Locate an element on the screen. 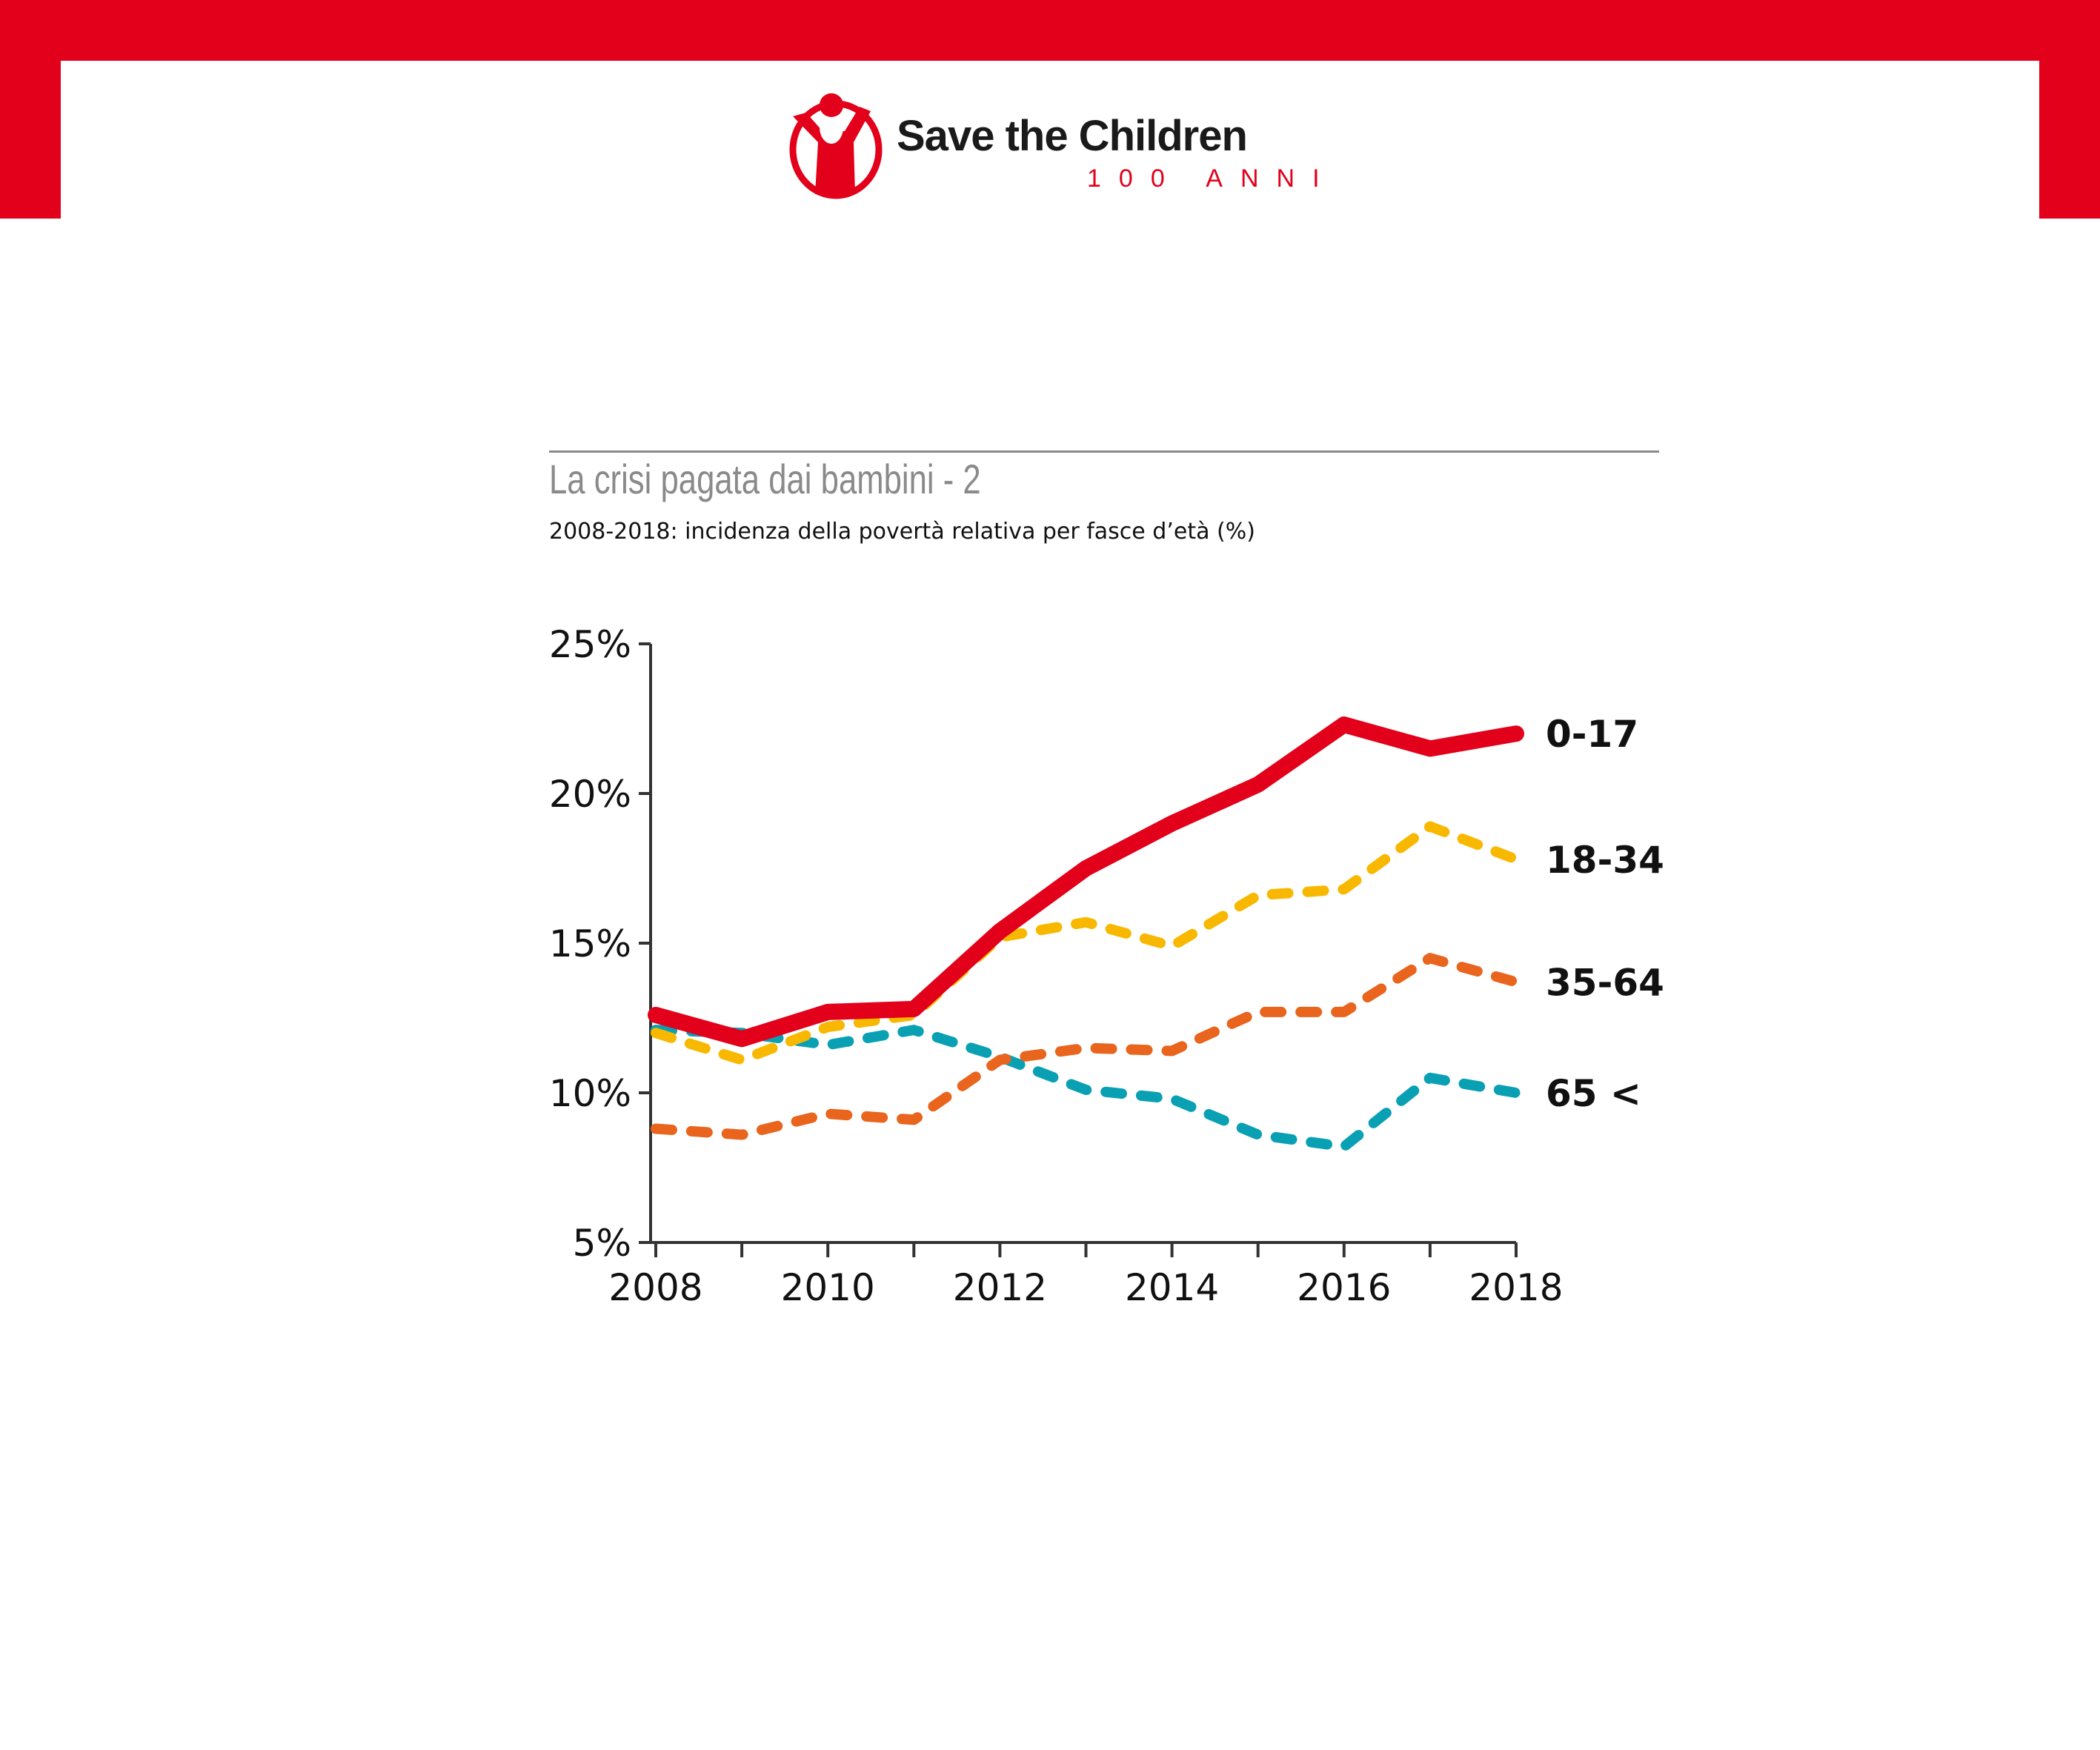  red-frame-top is located at coordinates (1050, 30).